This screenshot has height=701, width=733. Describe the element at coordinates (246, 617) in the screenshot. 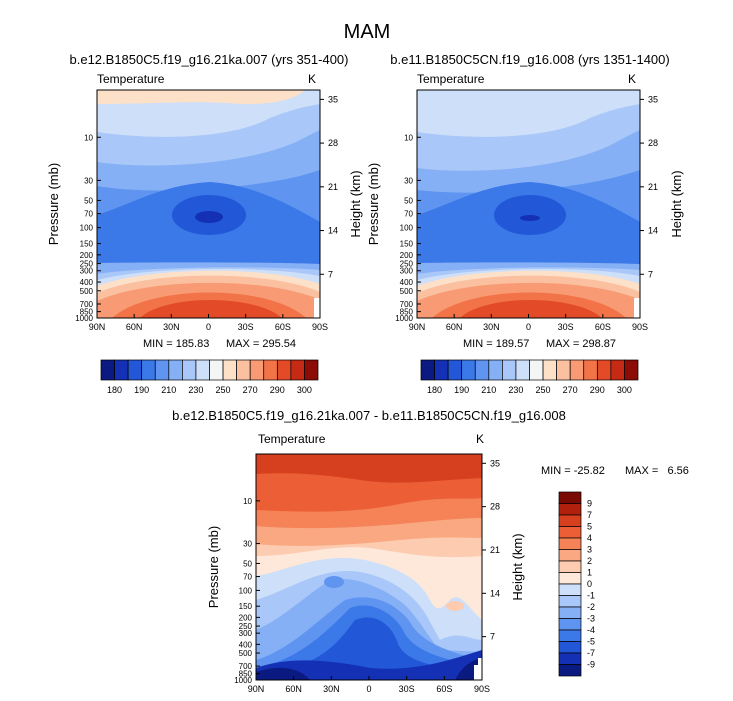

I see `y-tick-label: 200` at that location.